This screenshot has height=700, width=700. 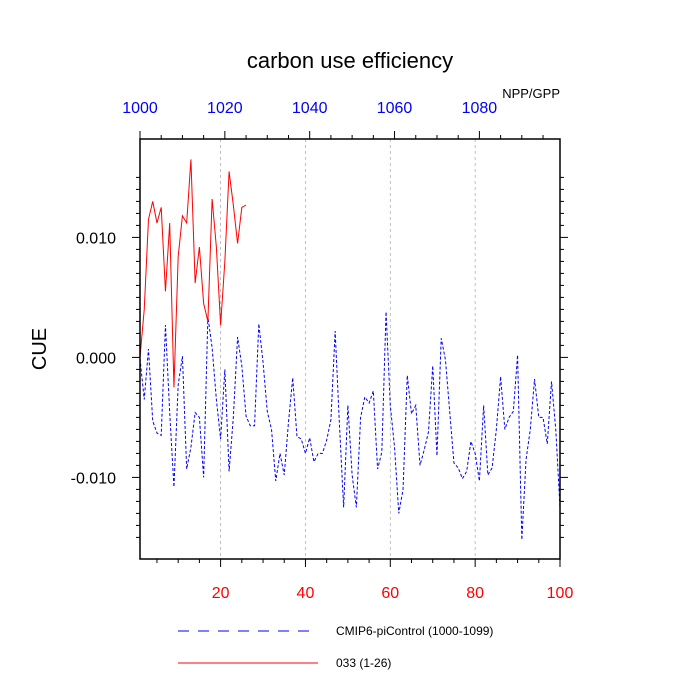 What do you see at coordinates (531, 93) in the screenshot?
I see `chart-subtitle: NPP/GPP` at bounding box center [531, 93].